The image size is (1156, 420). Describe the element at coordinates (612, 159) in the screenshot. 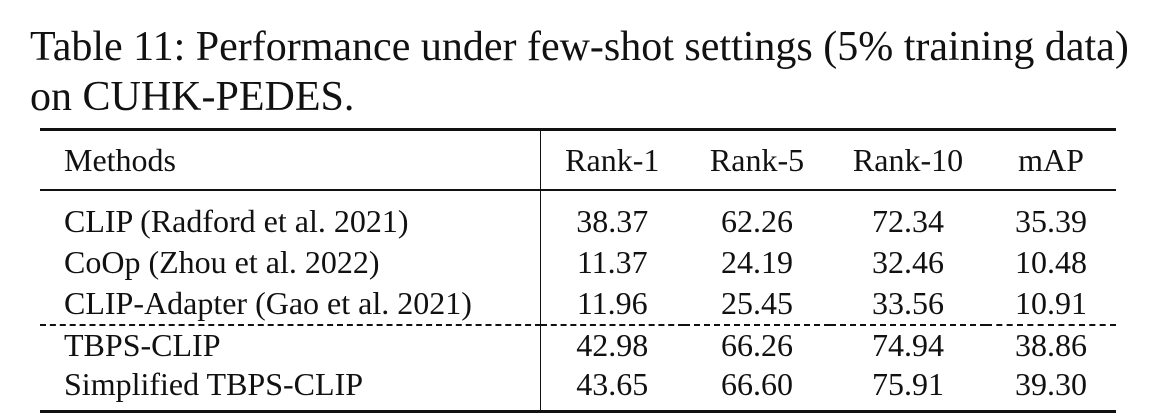

I see `header-rank-1: Rank-1` at that location.